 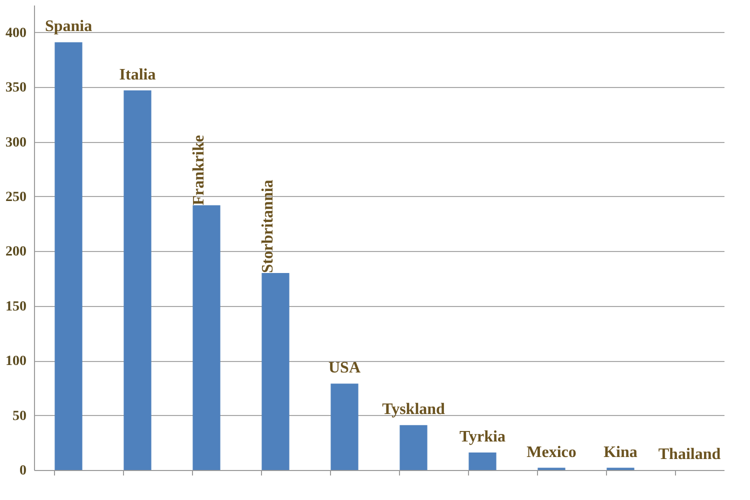 I want to click on x-tick-label: Storbritannia, so click(x=268, y=227).